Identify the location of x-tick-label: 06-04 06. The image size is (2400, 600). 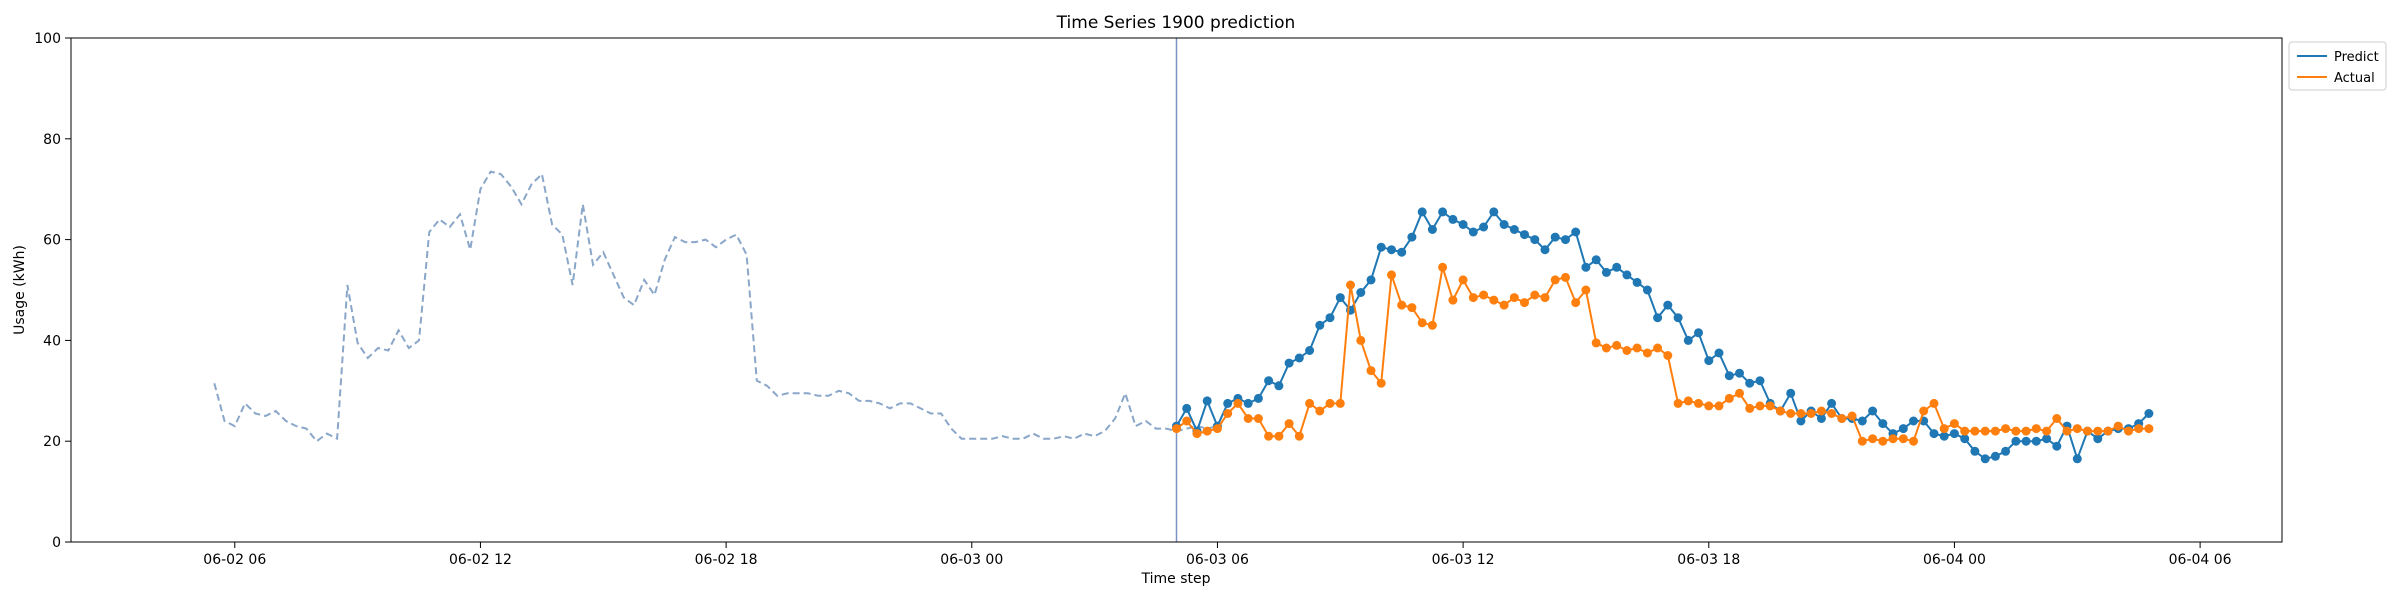
(2200, 560).